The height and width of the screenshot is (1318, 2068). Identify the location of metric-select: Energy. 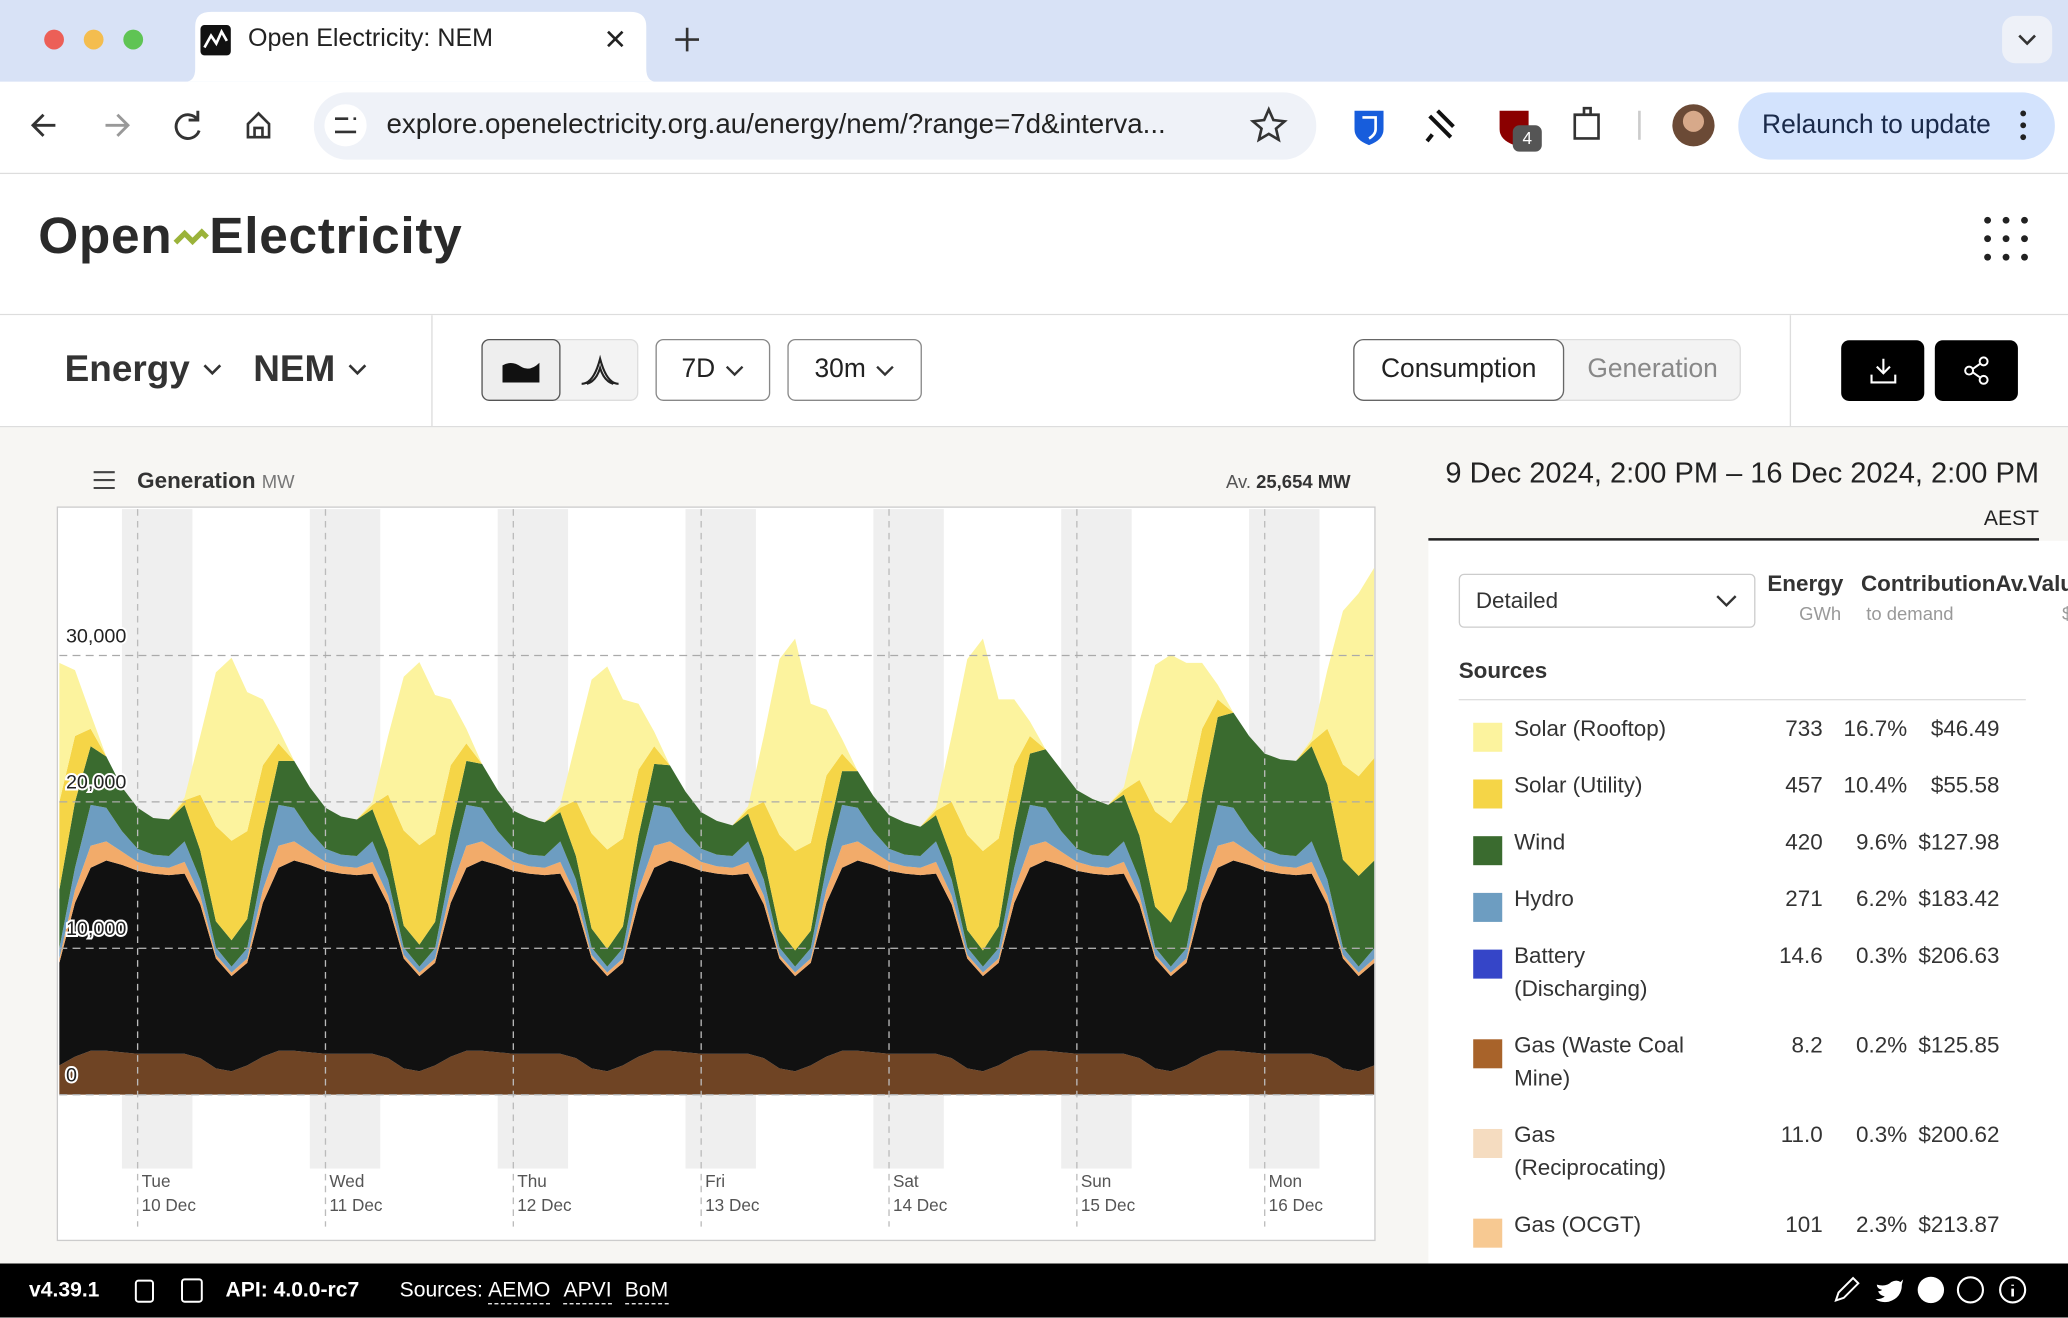
(143, 369).